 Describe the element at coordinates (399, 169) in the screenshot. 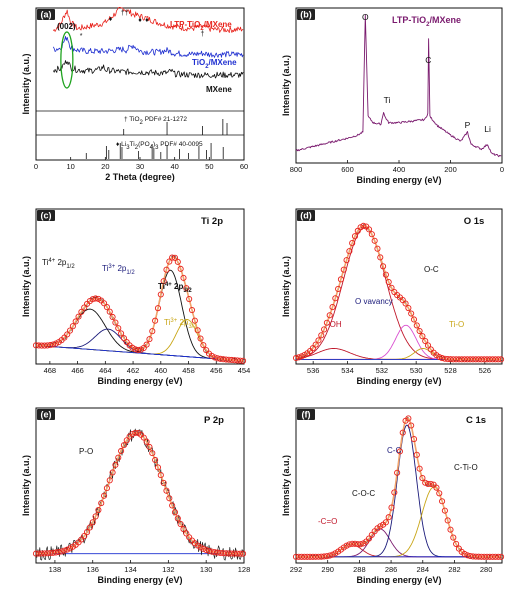

I see `x-tick-label: 400` at that location.